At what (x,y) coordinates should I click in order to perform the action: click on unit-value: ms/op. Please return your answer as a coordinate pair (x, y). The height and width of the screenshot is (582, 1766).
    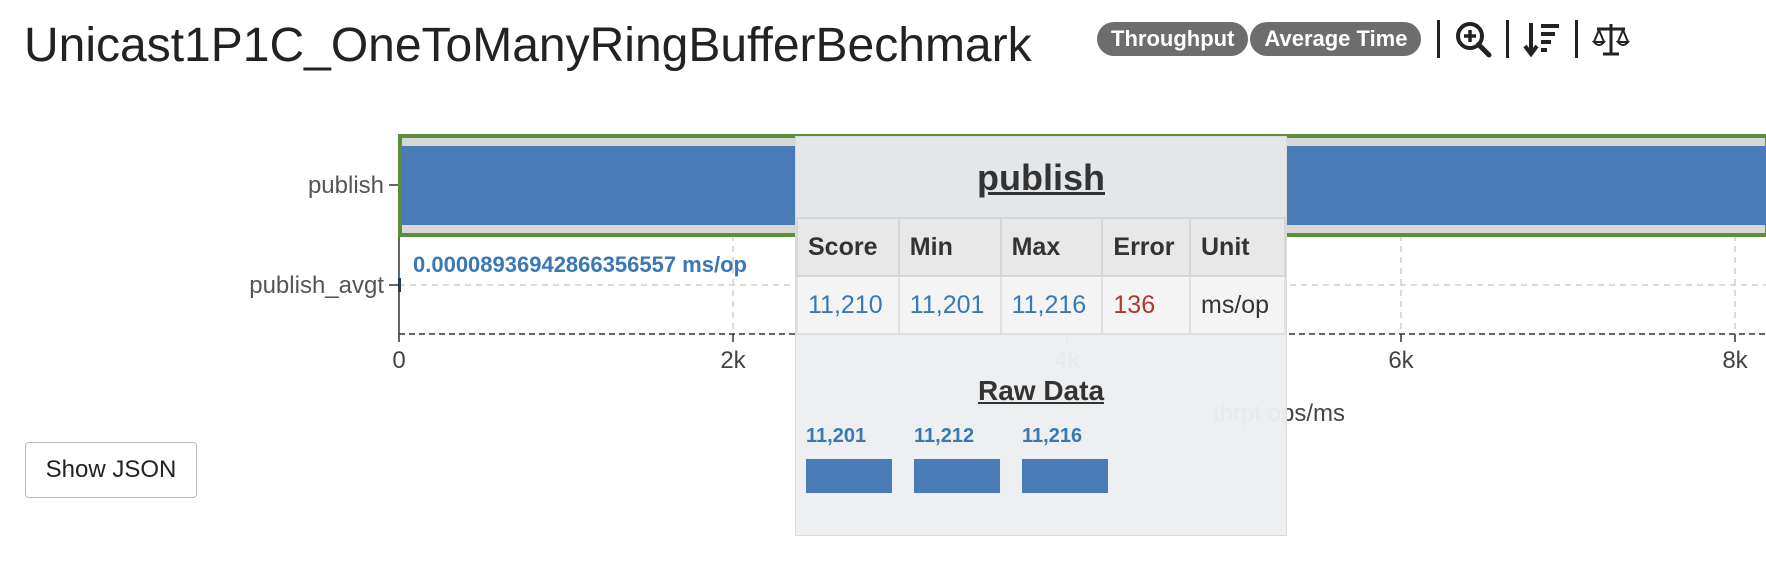
    Looking at the image, I should click on (1237, 305).